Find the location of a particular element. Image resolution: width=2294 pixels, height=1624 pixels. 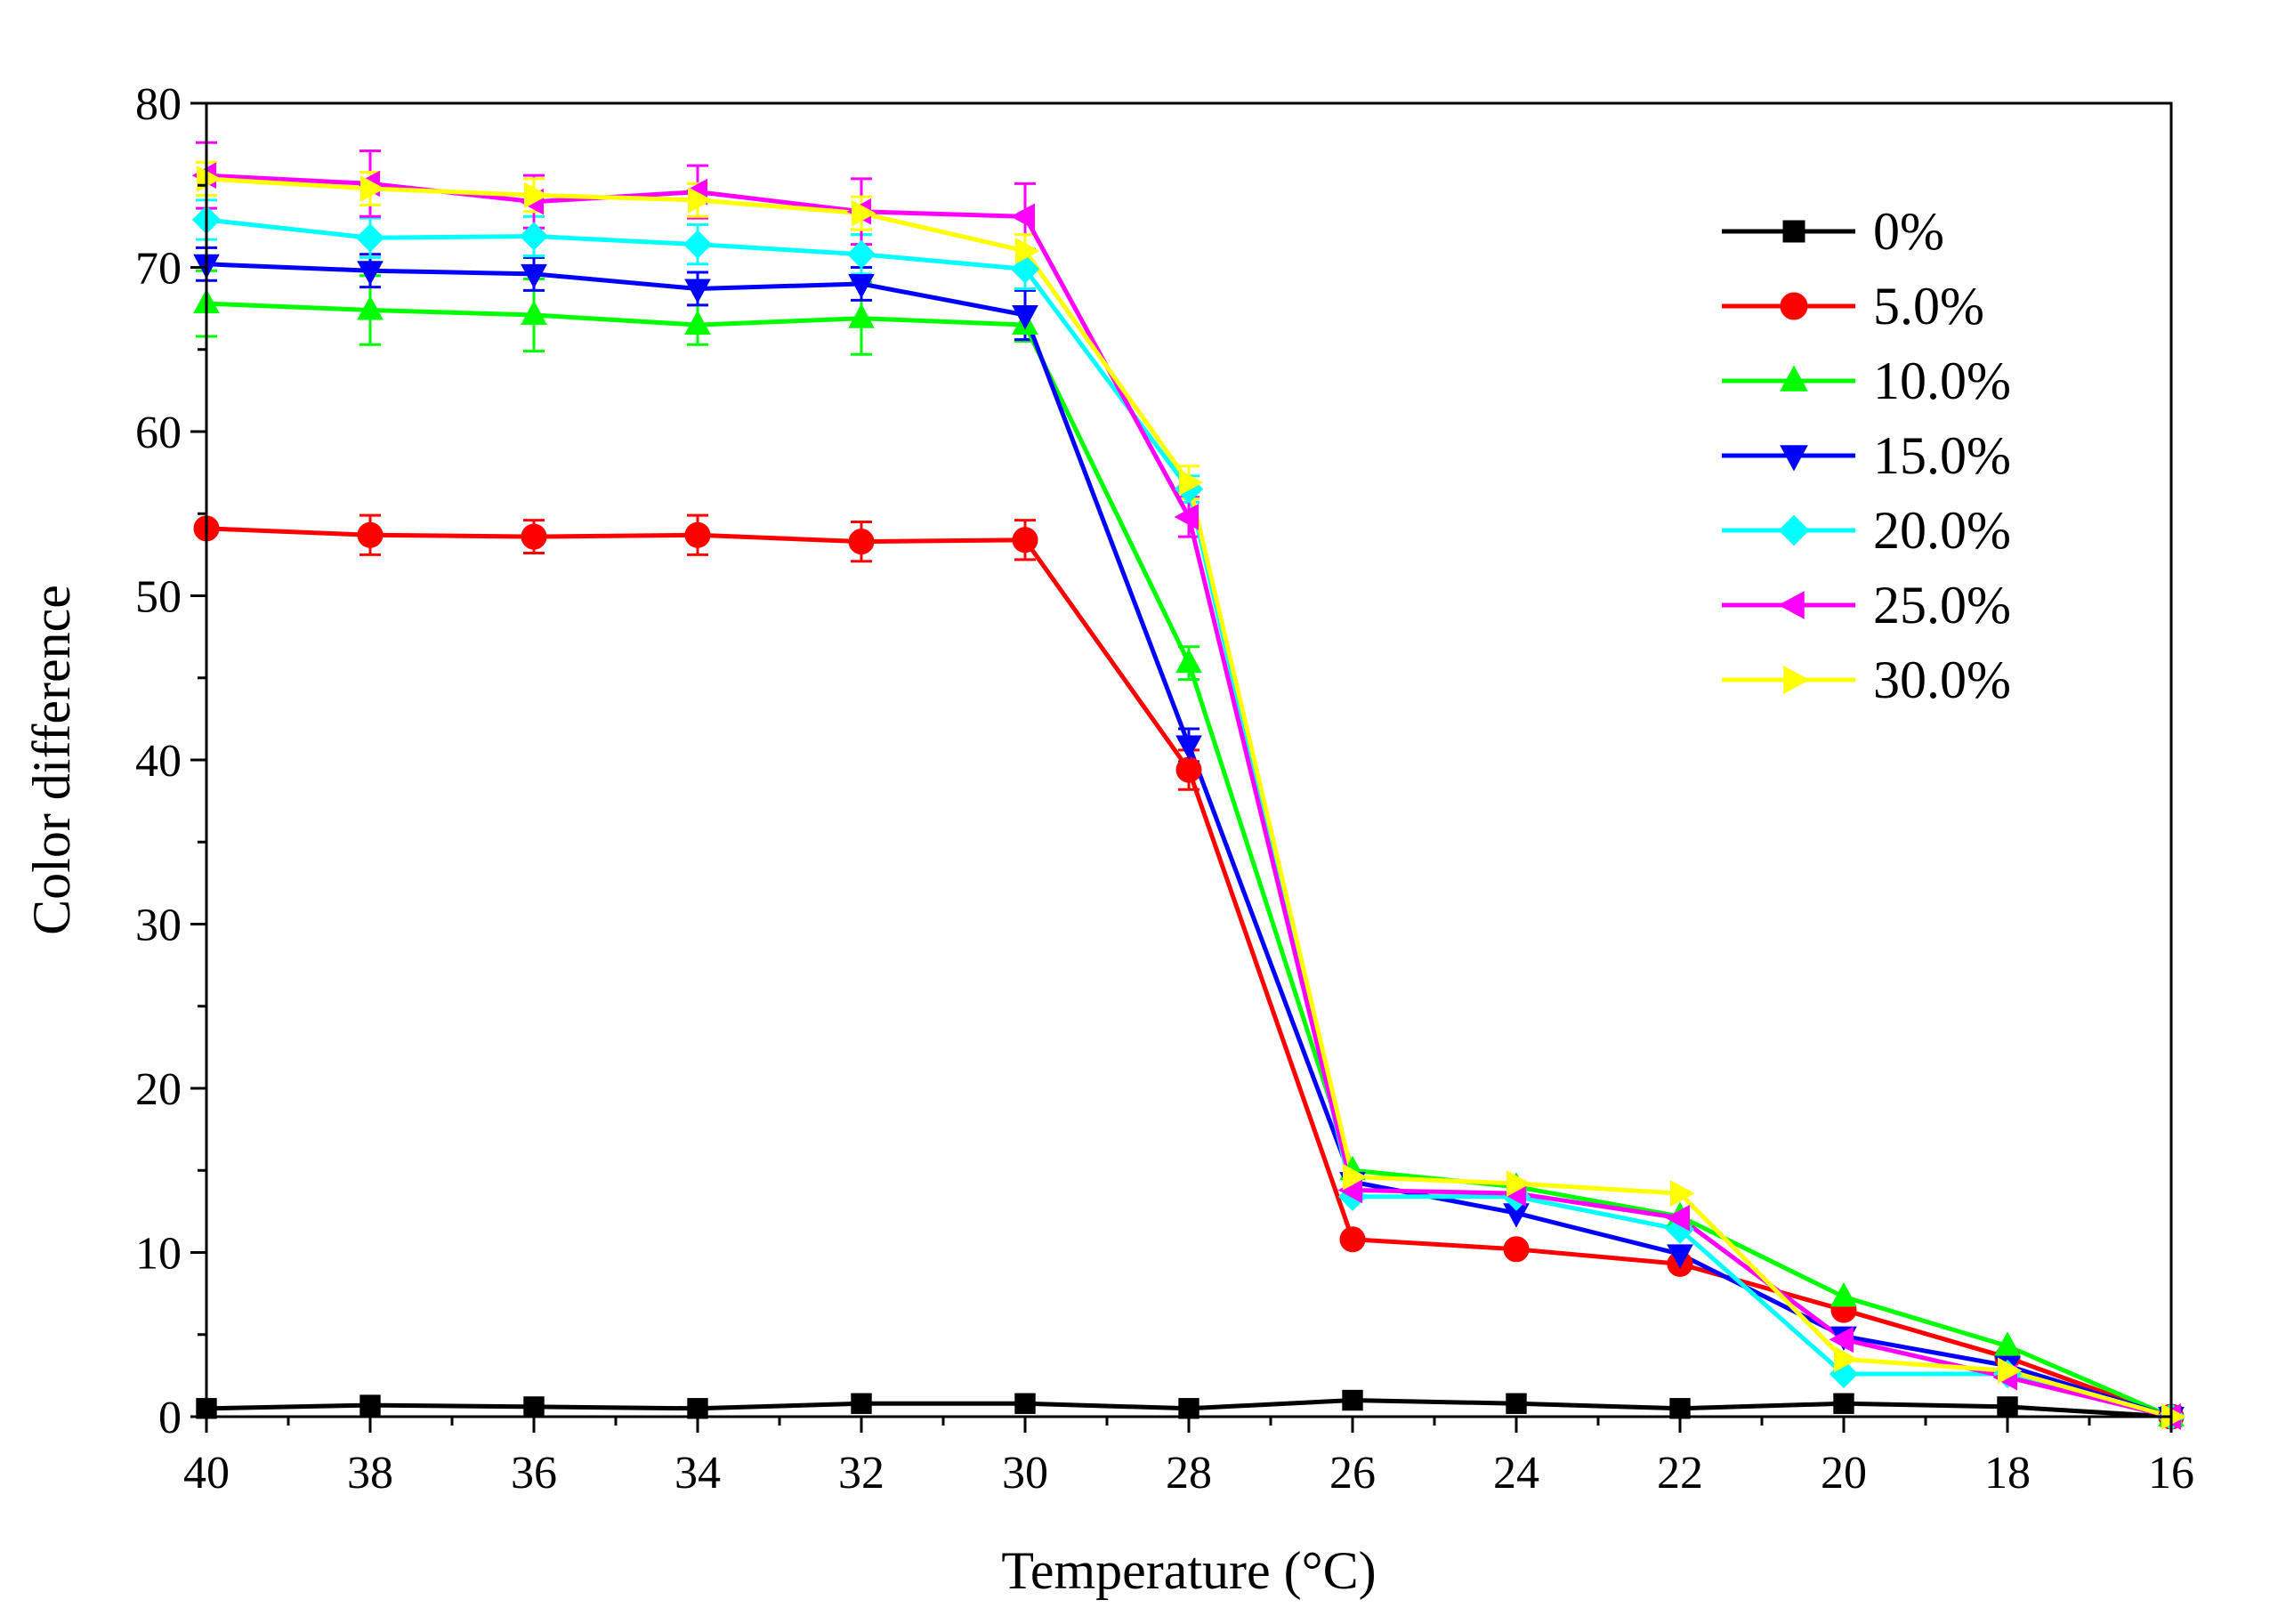

y-tick-label: 50 is located at coordinates (159, 597).